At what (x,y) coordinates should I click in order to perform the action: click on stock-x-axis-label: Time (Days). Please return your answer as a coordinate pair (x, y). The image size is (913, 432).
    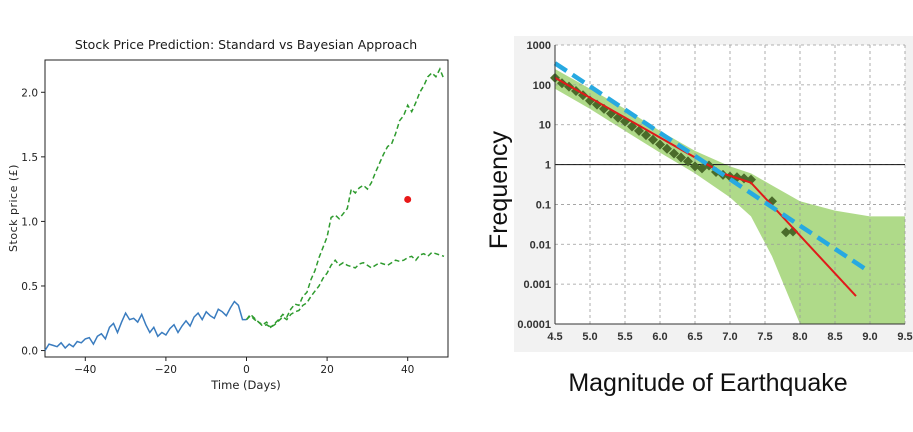
    Looking at the image, I should click on (245, 385).